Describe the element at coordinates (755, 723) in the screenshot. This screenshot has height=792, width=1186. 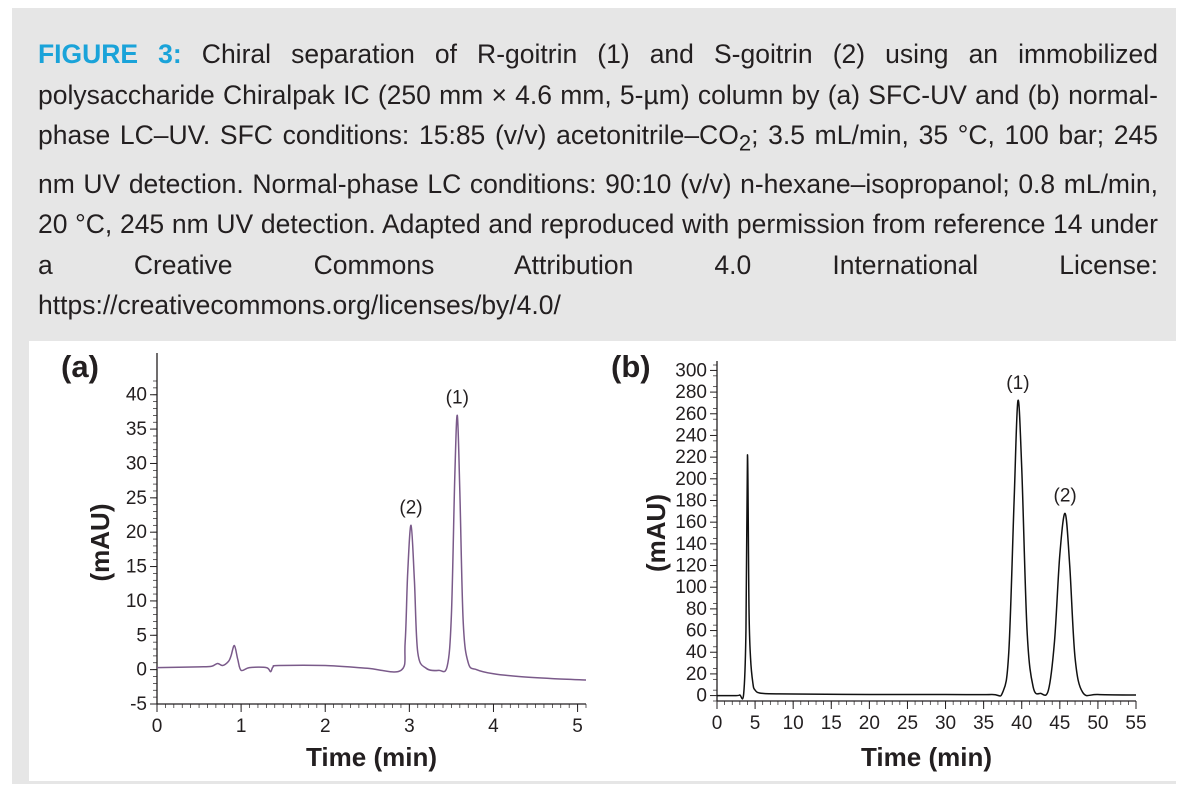
I see `chart-b-x-tick-label: 5` at that location.